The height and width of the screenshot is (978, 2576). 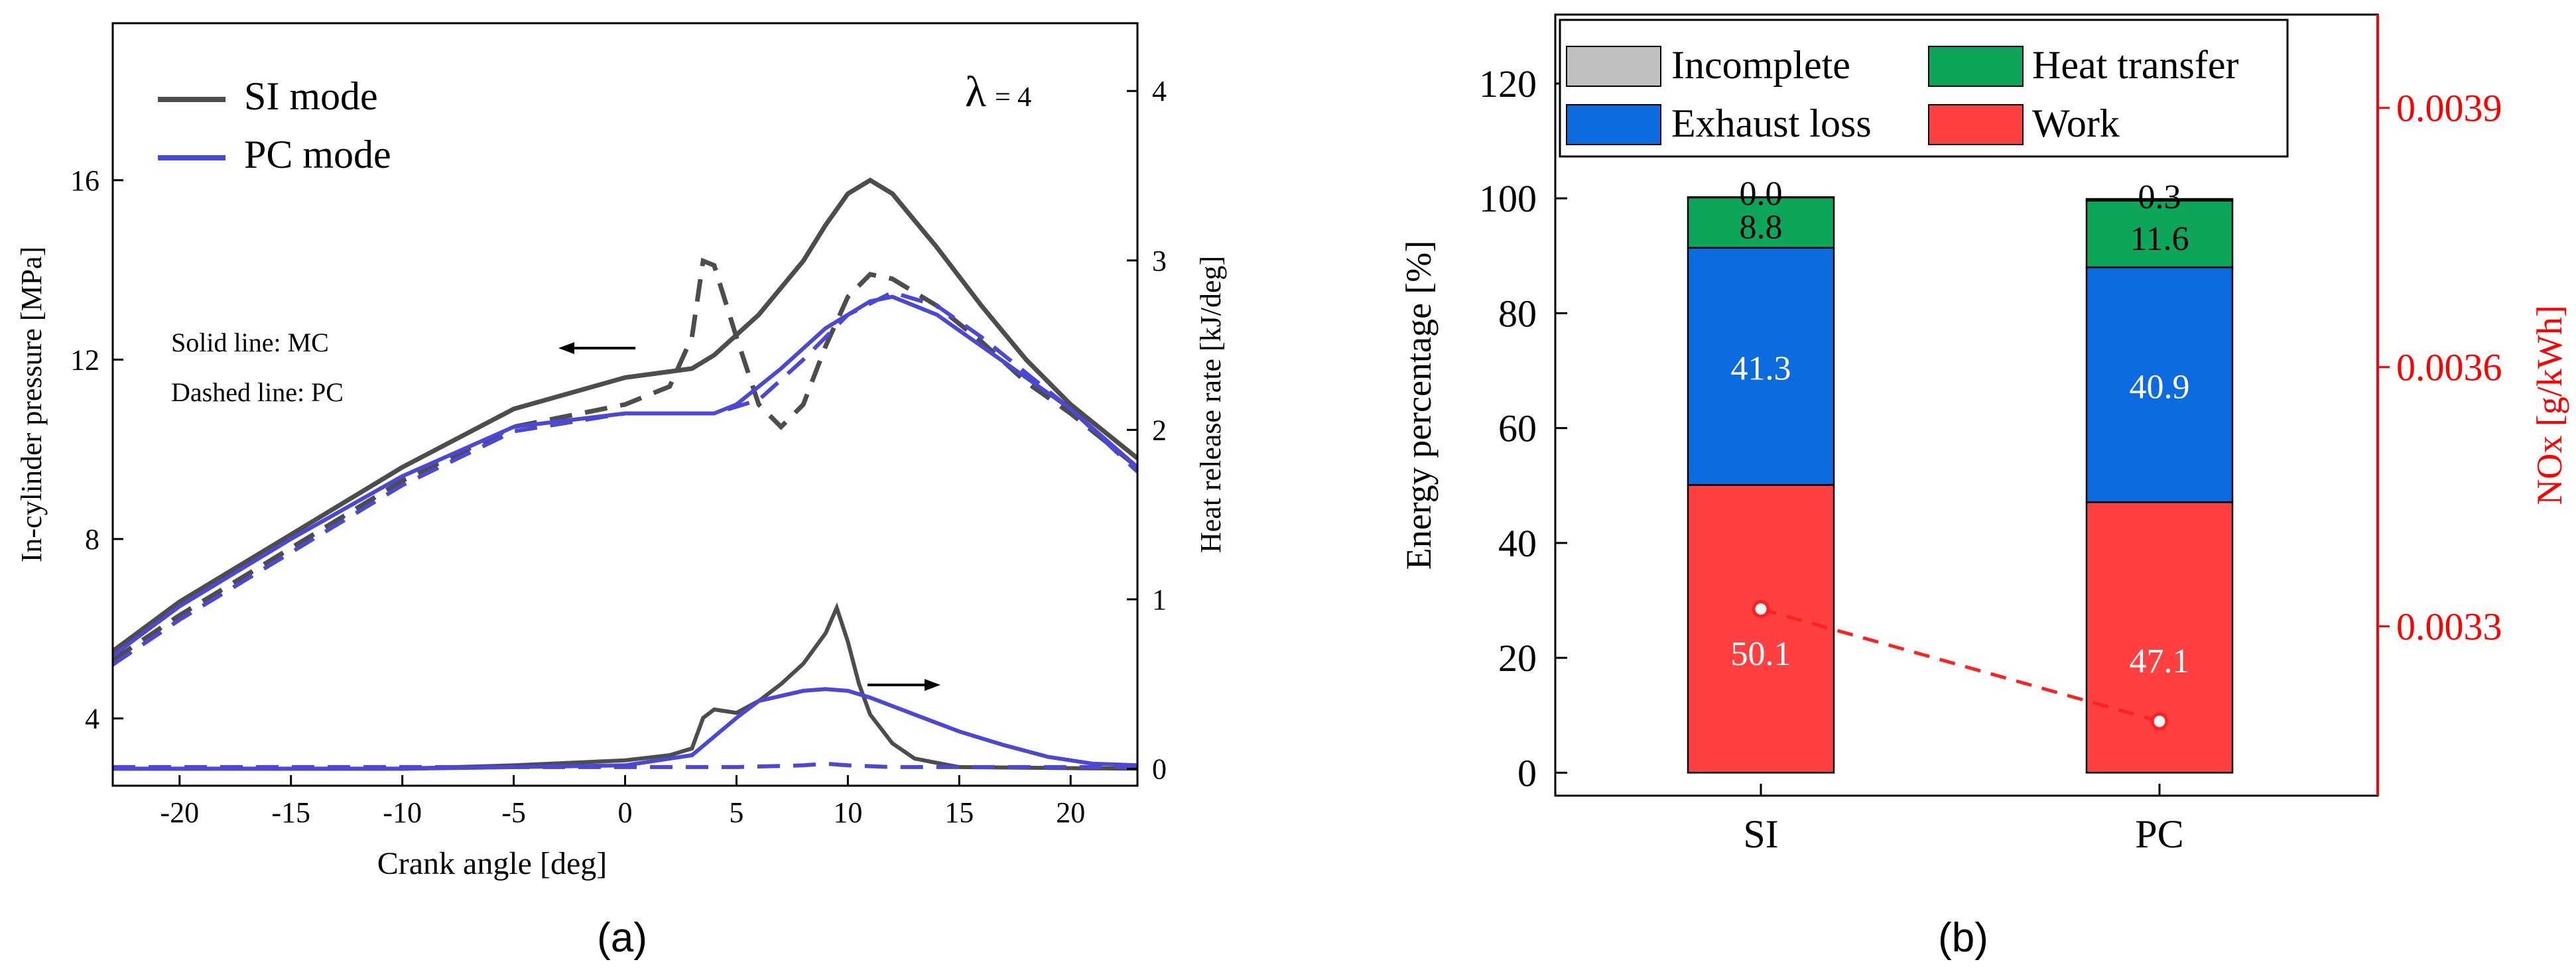 I want to click on bar-label-pc-incomplete: 0.3, so click(x=2160, y=197).